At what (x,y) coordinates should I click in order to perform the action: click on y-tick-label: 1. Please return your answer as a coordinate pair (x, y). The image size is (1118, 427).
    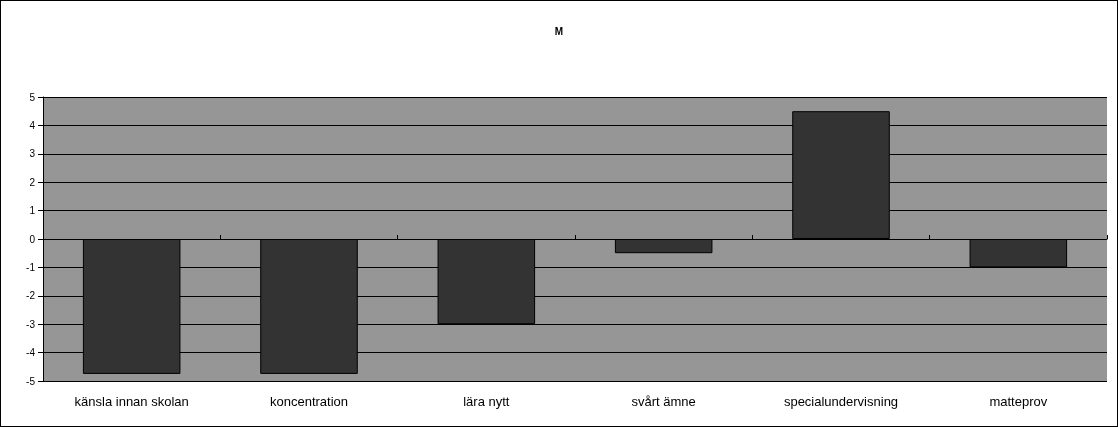
    Looking at the image, I should click on (32, 211).